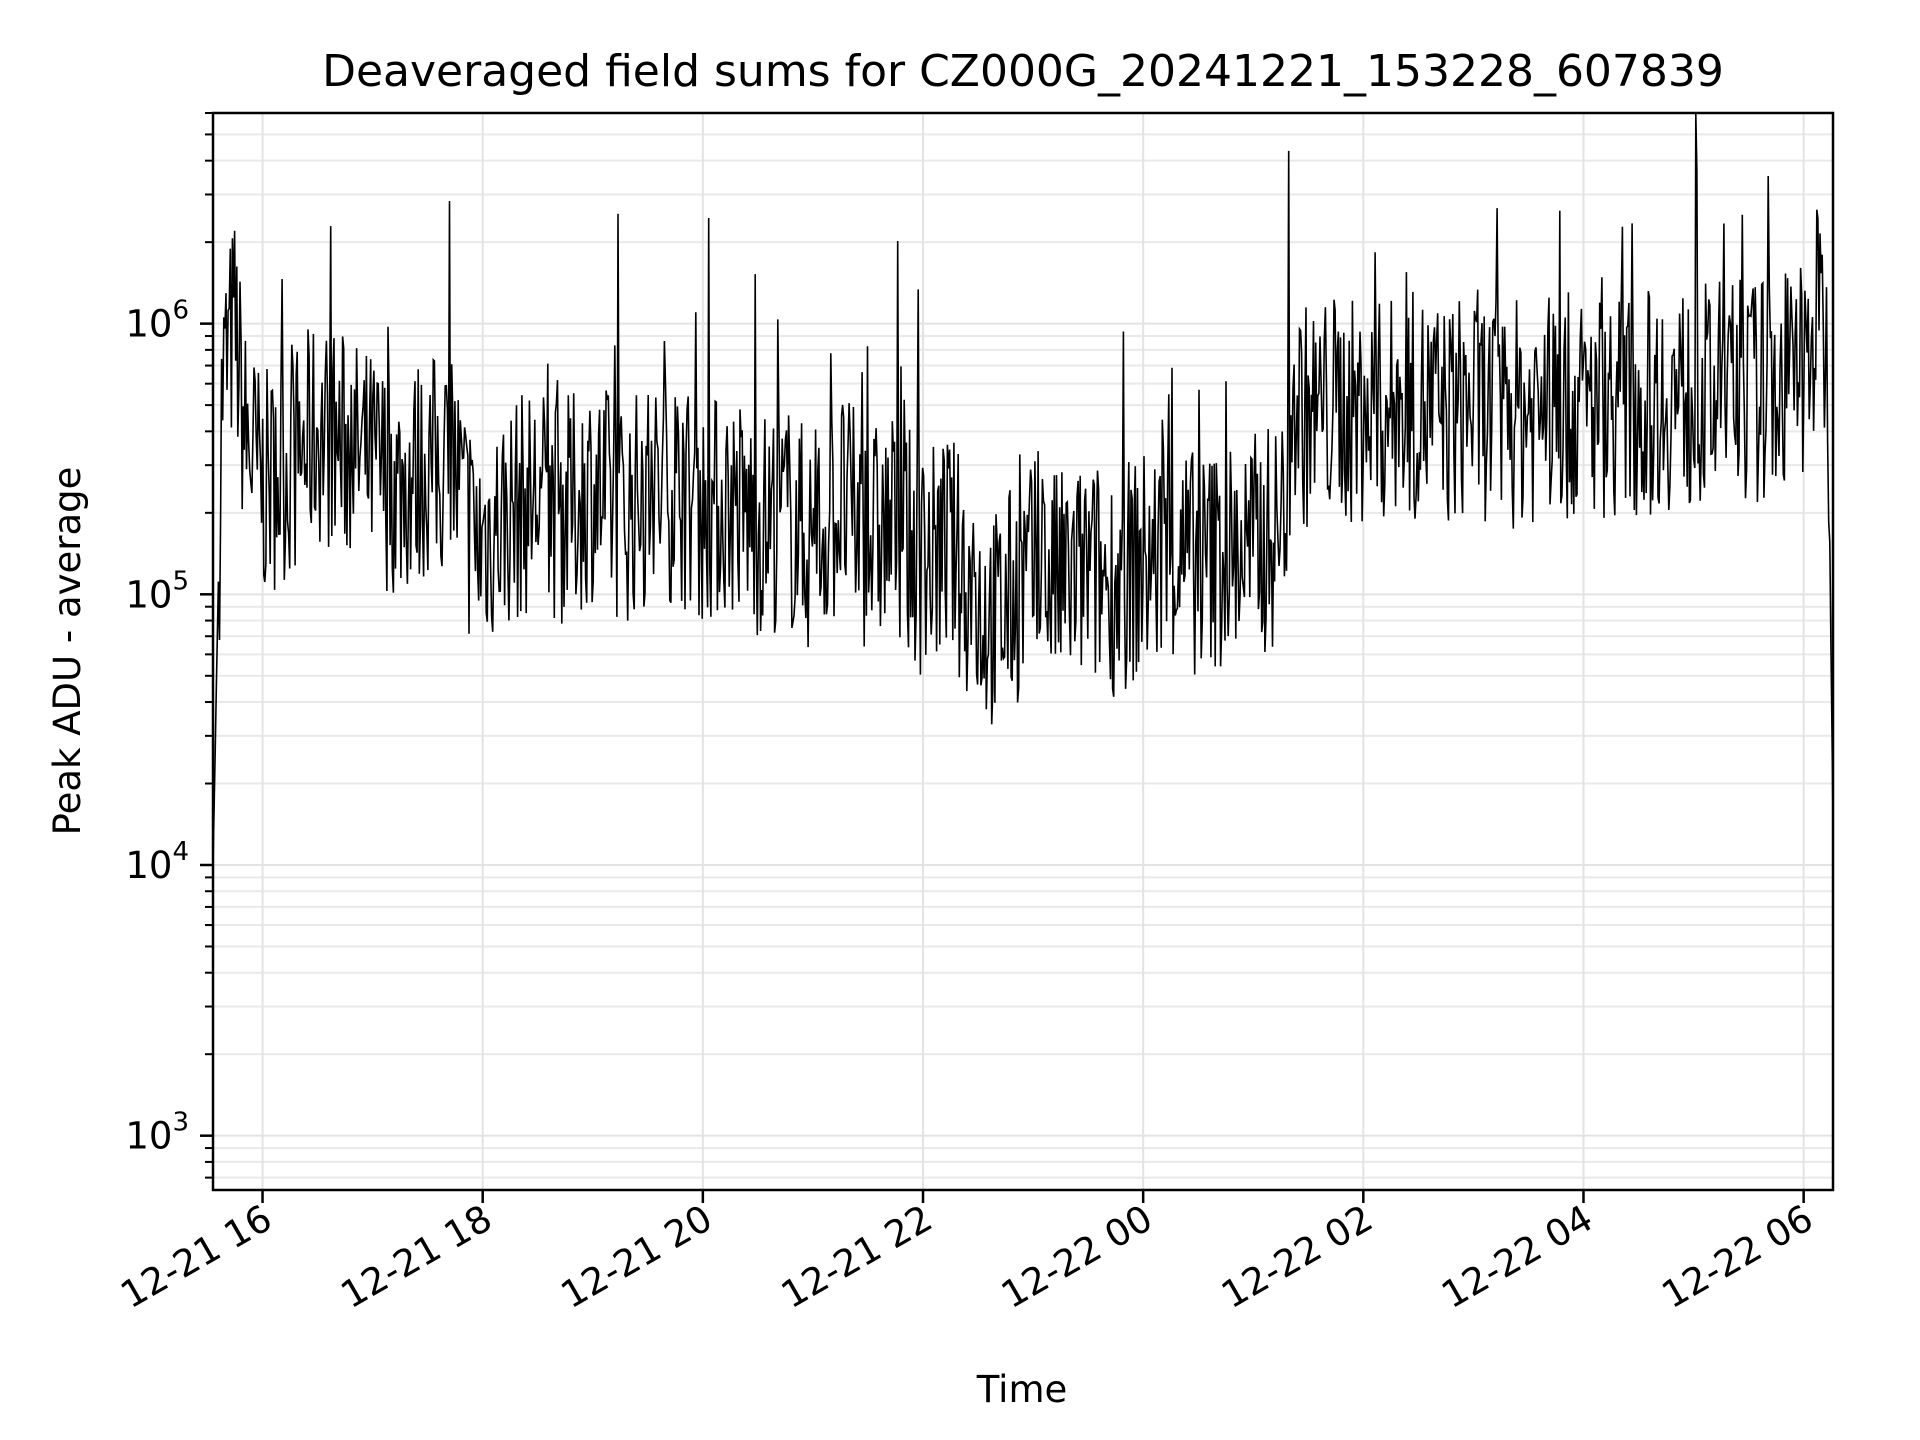  I want to click on y-axis-label: Peak ADU - average, so click(67, 651).